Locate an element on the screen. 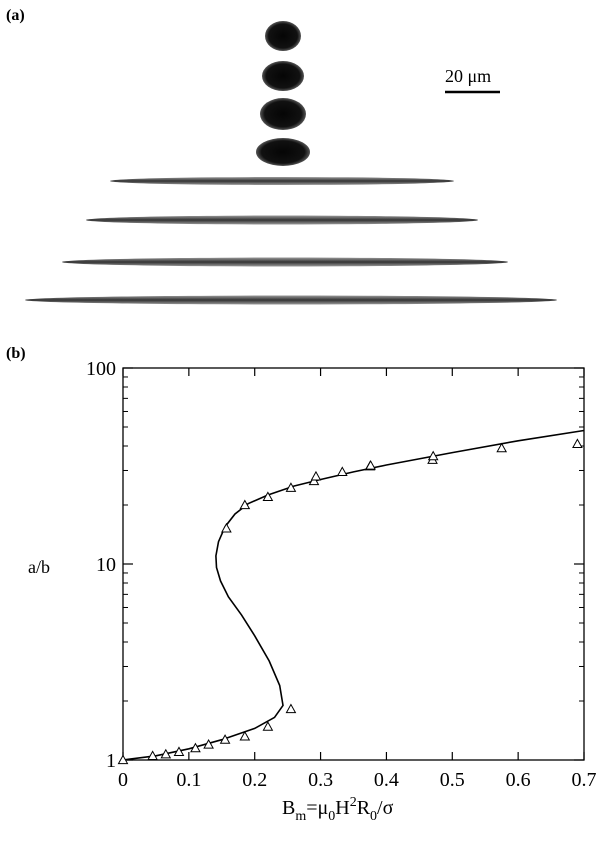  y-tick-label: 100 is located at coordinates (101, 369).